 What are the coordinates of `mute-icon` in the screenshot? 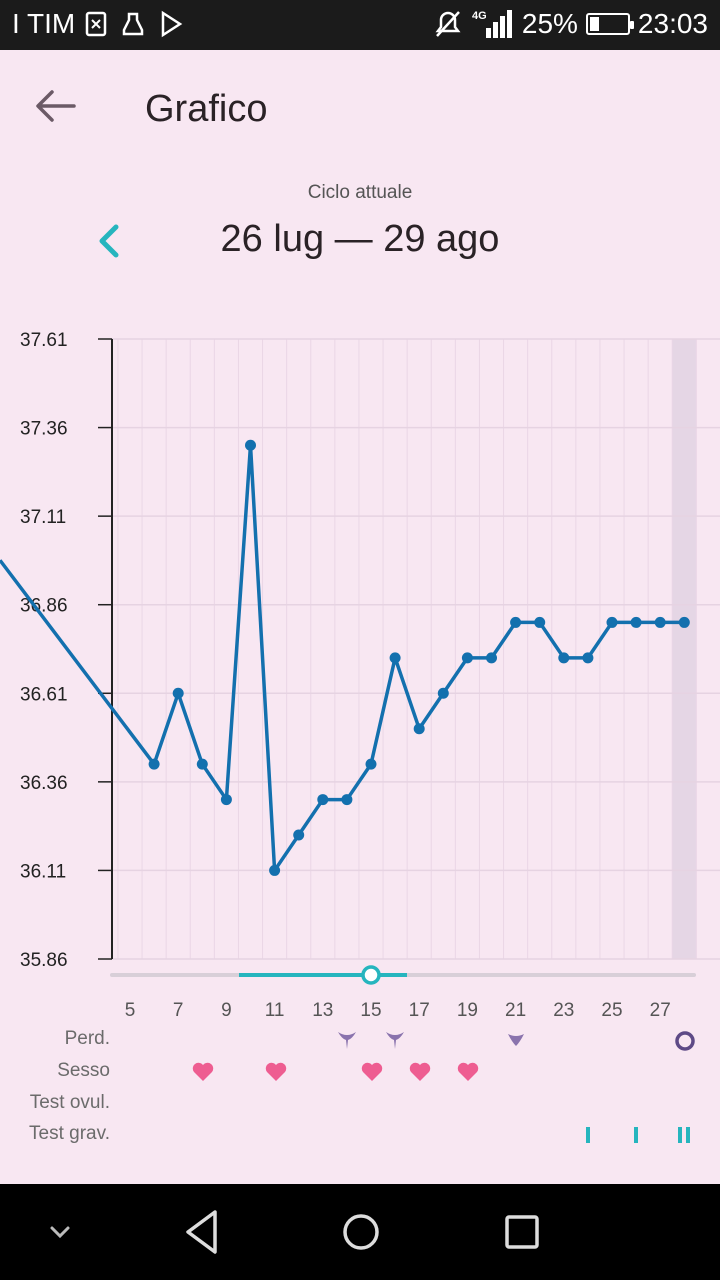 It's located at (448, 24).